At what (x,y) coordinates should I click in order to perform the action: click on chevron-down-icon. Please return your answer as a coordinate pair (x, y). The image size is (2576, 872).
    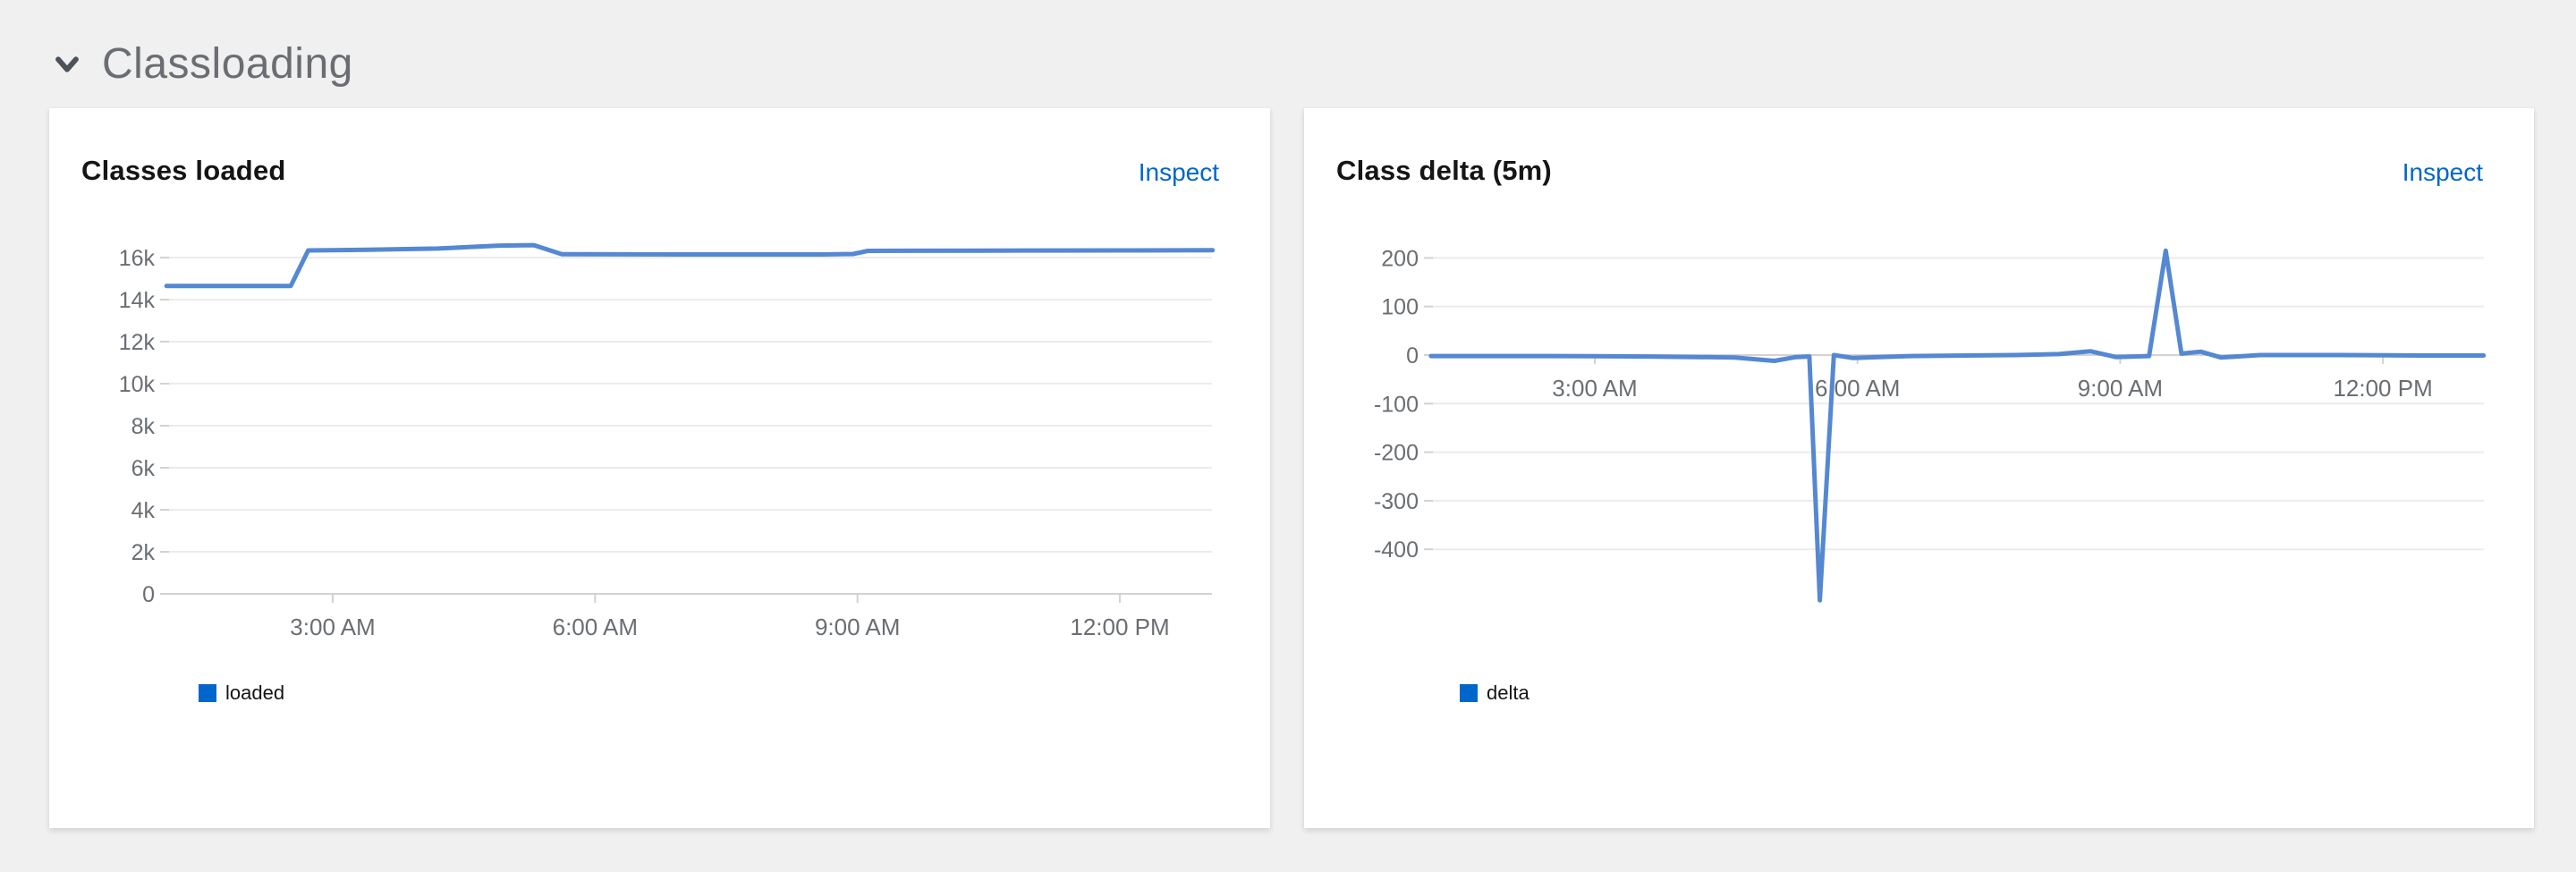
    Looking at the image, I should click on (67, 64).